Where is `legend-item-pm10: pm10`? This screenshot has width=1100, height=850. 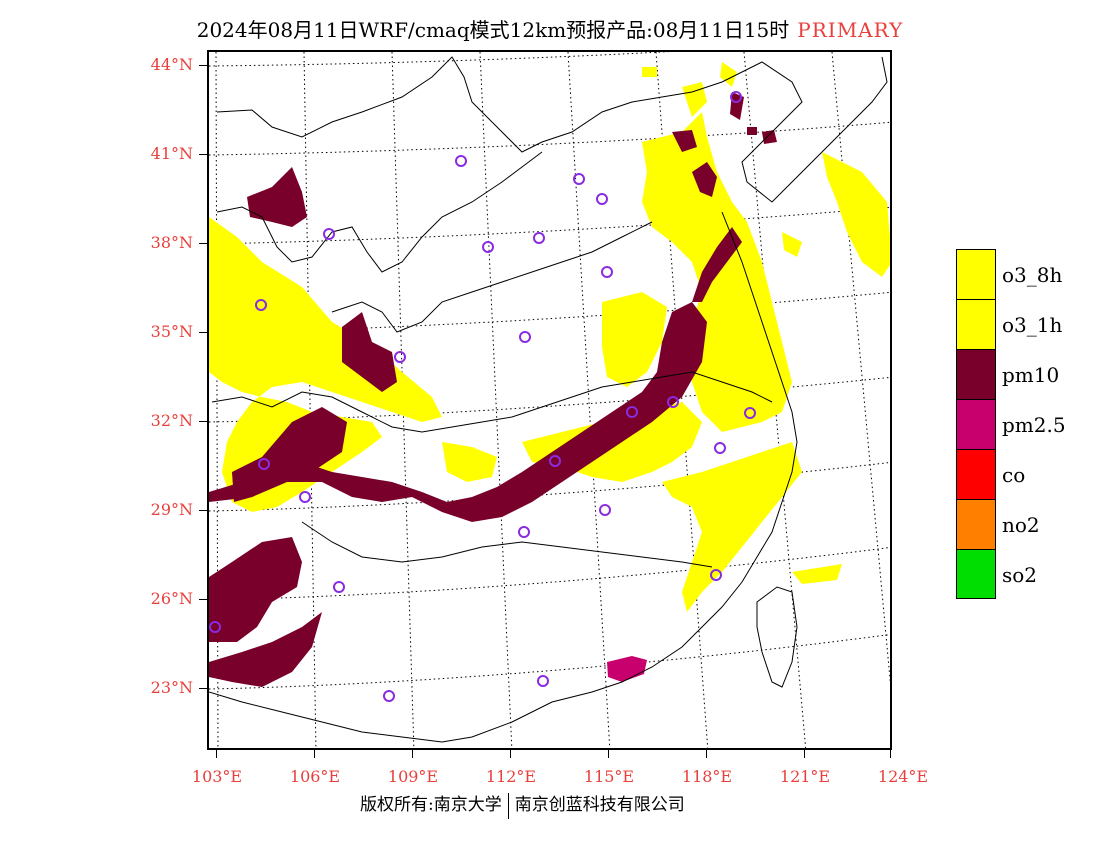
legend-item-pm10: pm10 is located at coordinates (1015, 374).